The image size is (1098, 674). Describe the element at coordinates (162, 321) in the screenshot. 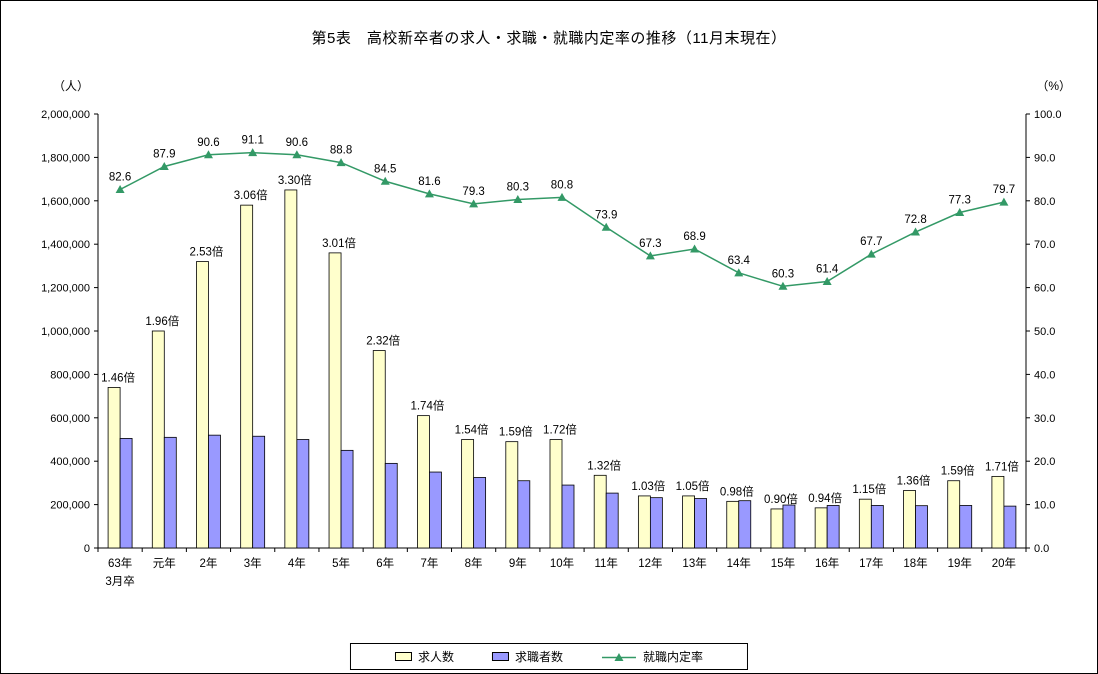

I see `bar-ratio-label: 1.96倍` at that location.